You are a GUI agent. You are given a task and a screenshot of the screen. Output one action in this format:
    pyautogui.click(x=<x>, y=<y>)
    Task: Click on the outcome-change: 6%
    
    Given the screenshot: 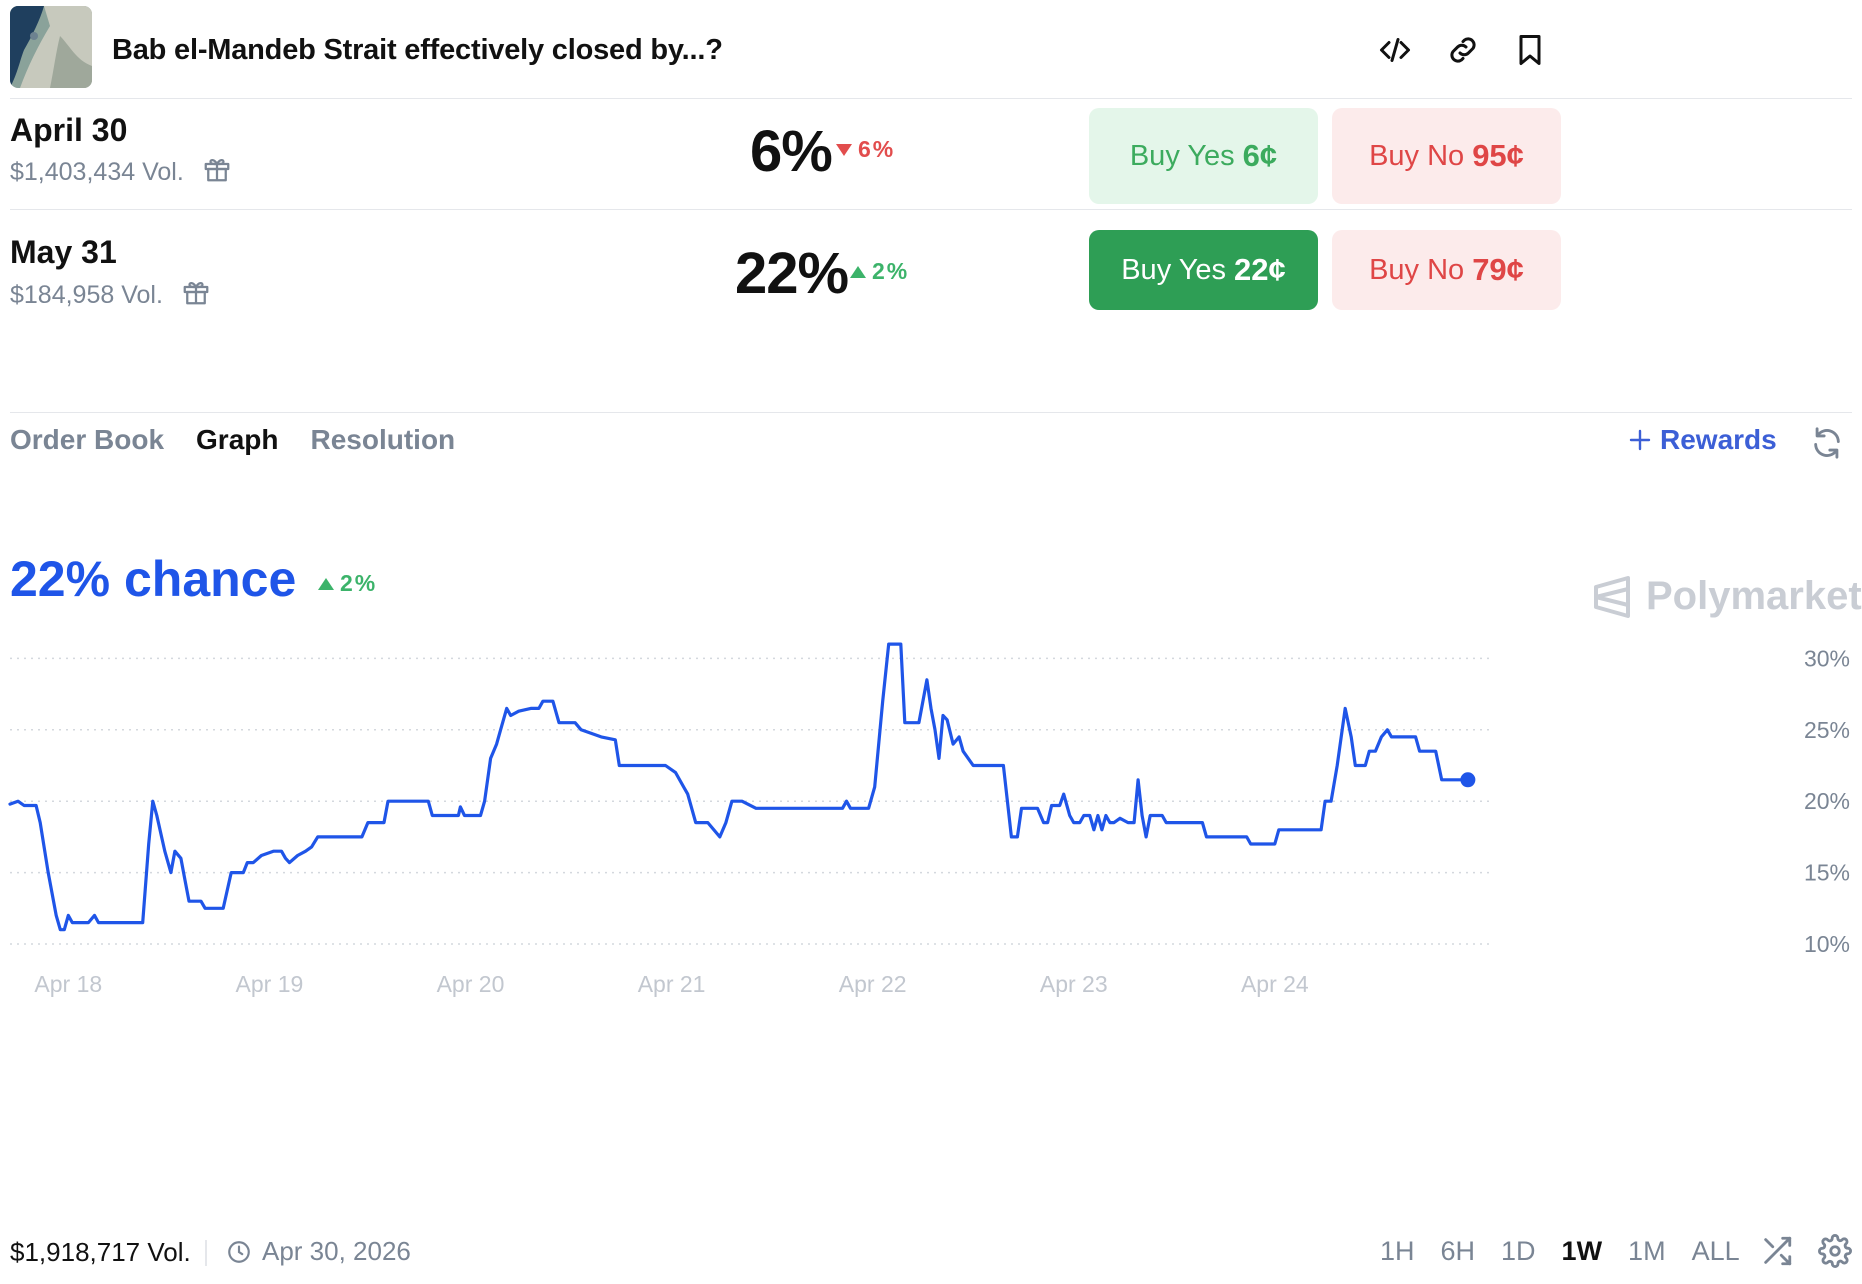 What is the action you would take?
    pyautogui.click(x=865, y=149)
    